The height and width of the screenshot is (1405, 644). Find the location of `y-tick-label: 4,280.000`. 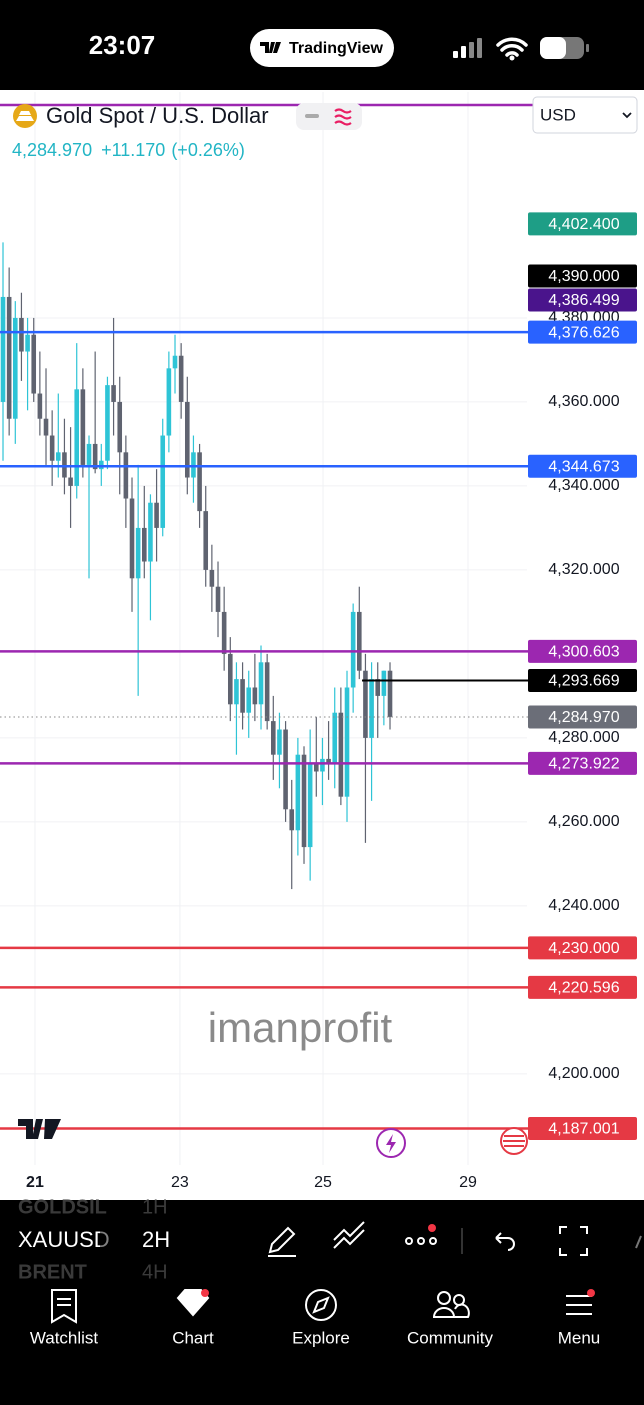

y-tick-label: 4,280.000 is located at coordinates (583, 737).